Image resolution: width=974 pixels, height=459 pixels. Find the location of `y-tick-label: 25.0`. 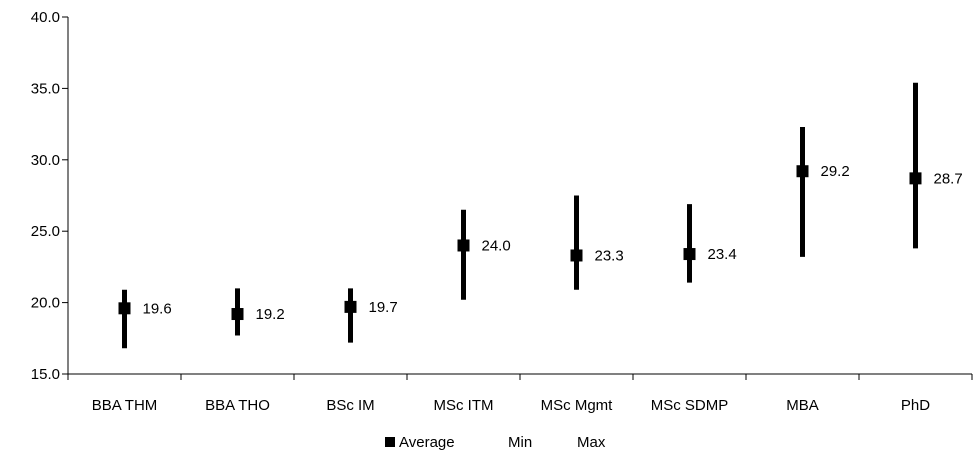

y-tick-label: 25.0 is located at coordinates (45, 231).